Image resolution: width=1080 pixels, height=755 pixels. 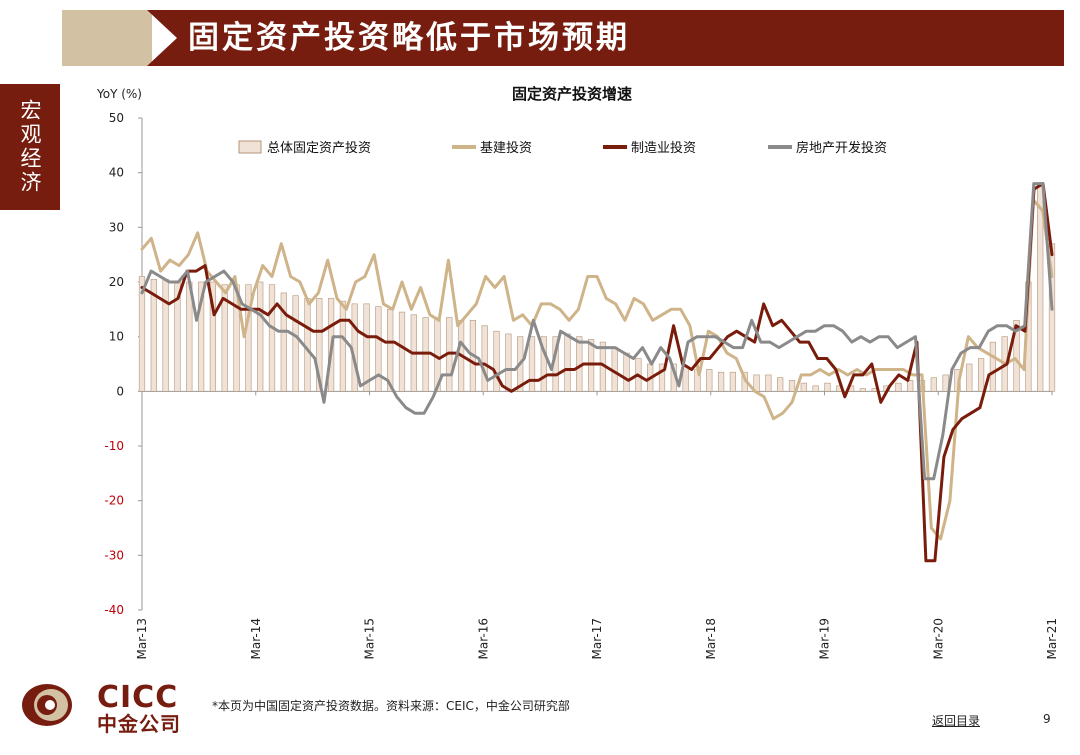 I want to click on source-footnote: *本页为中国固定资产投资数据。资料来源：CEIC，中金公司研究部, so click(x=391, y=706).